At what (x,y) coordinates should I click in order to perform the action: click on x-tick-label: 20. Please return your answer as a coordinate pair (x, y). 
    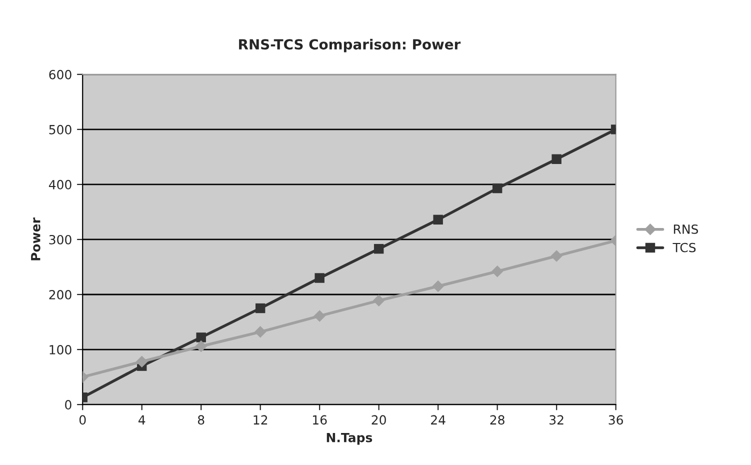
    Looking at the image, I should click on (379, 420).